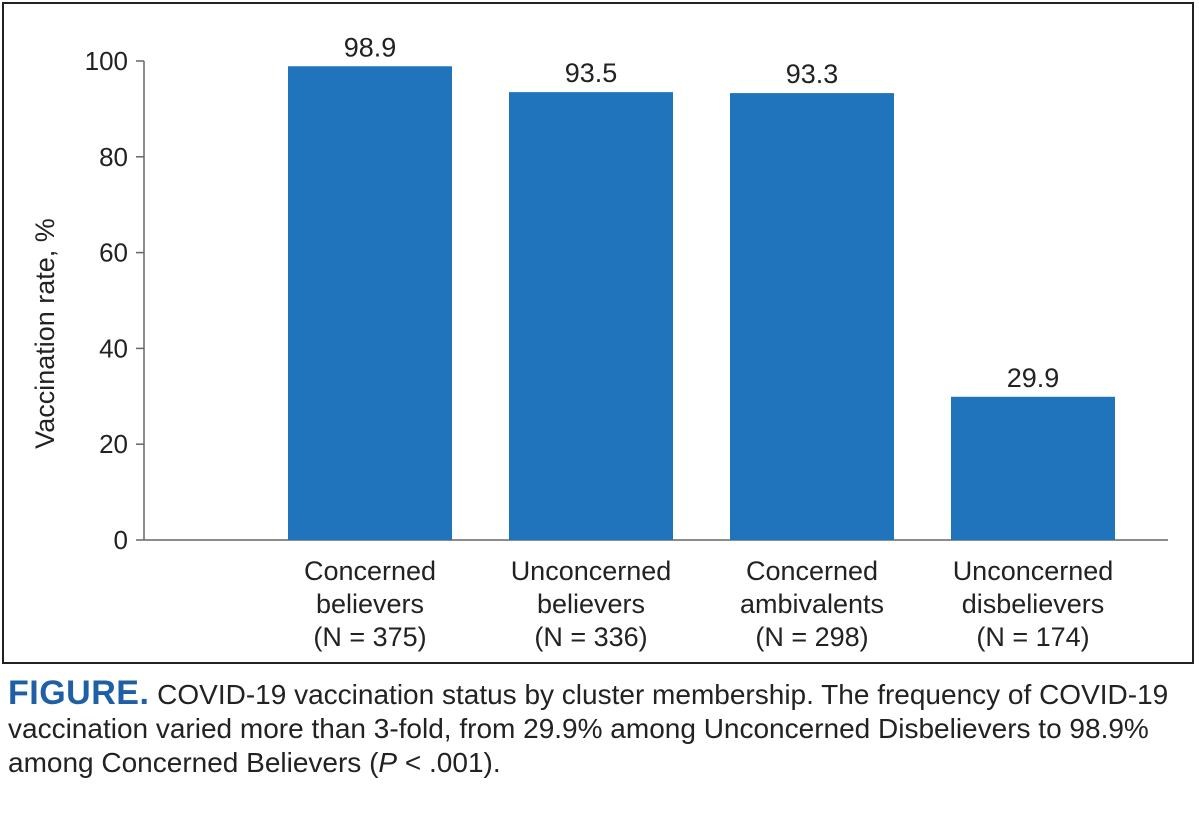 Image resolution: width=1199 pixels, height=819 pixels. I want to click on y-tick-label: 20, so click(113, 444).